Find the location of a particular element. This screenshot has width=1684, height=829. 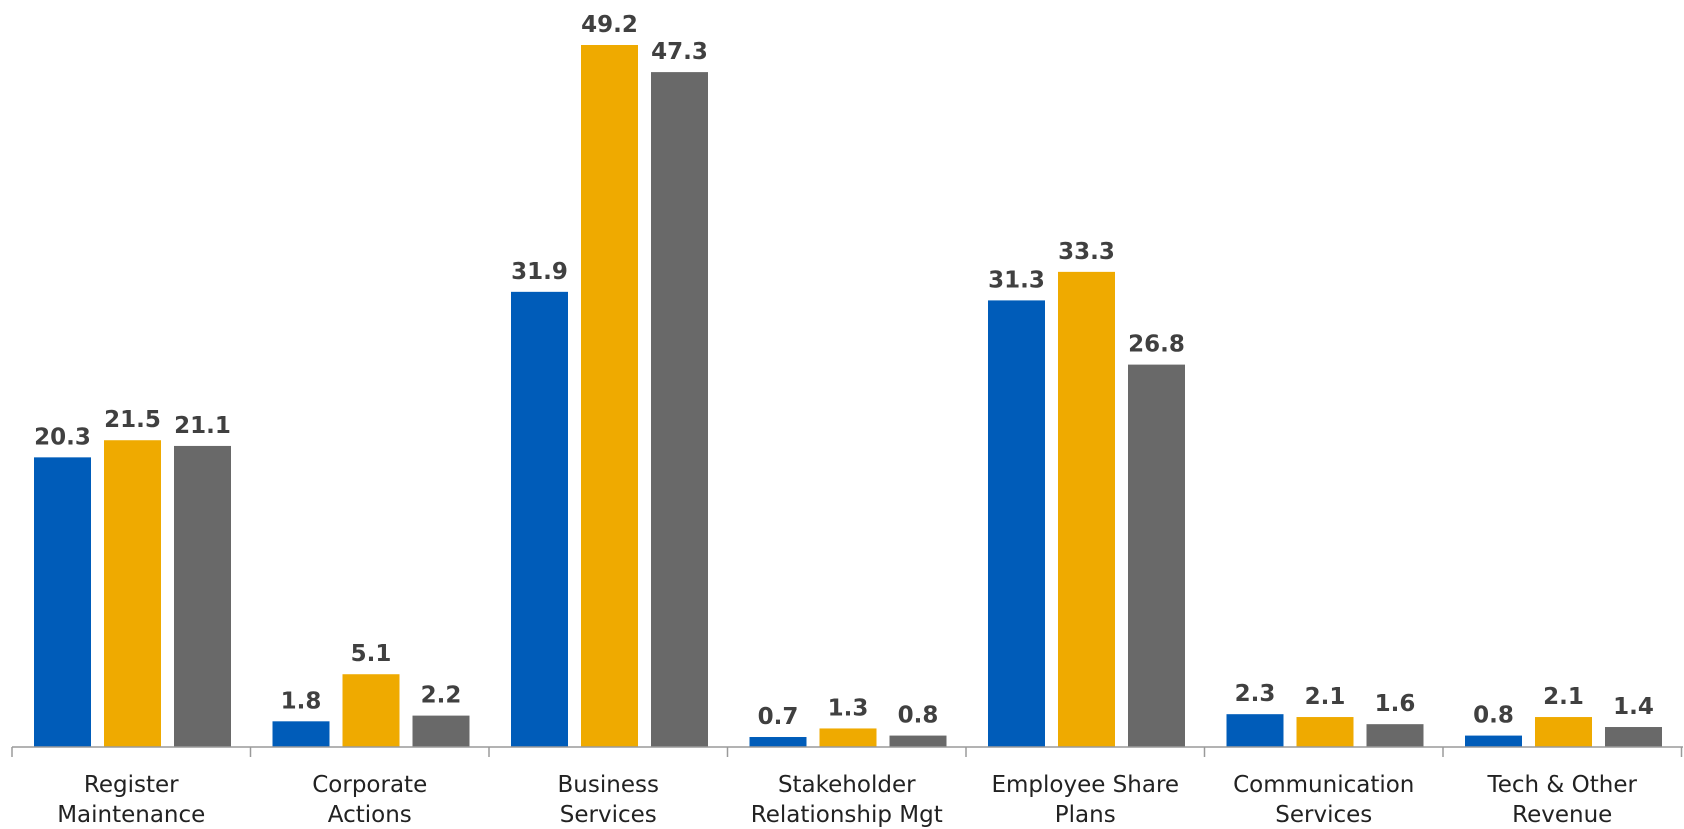

bar-series2-cat1 is located at coordinates (132, 593).